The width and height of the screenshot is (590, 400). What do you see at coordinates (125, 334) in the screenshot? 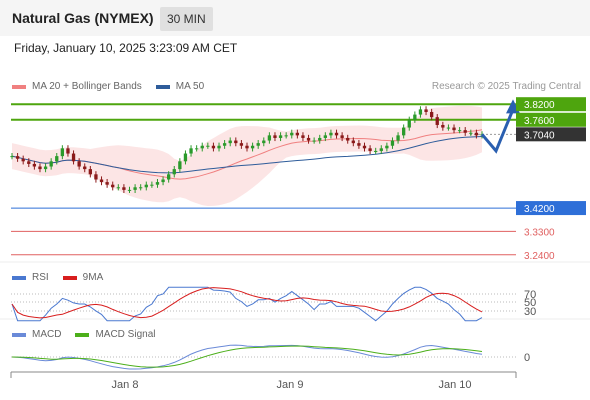
I see `macd-signal-legend-label: MACD Signal` at bounding box center [125, 334].